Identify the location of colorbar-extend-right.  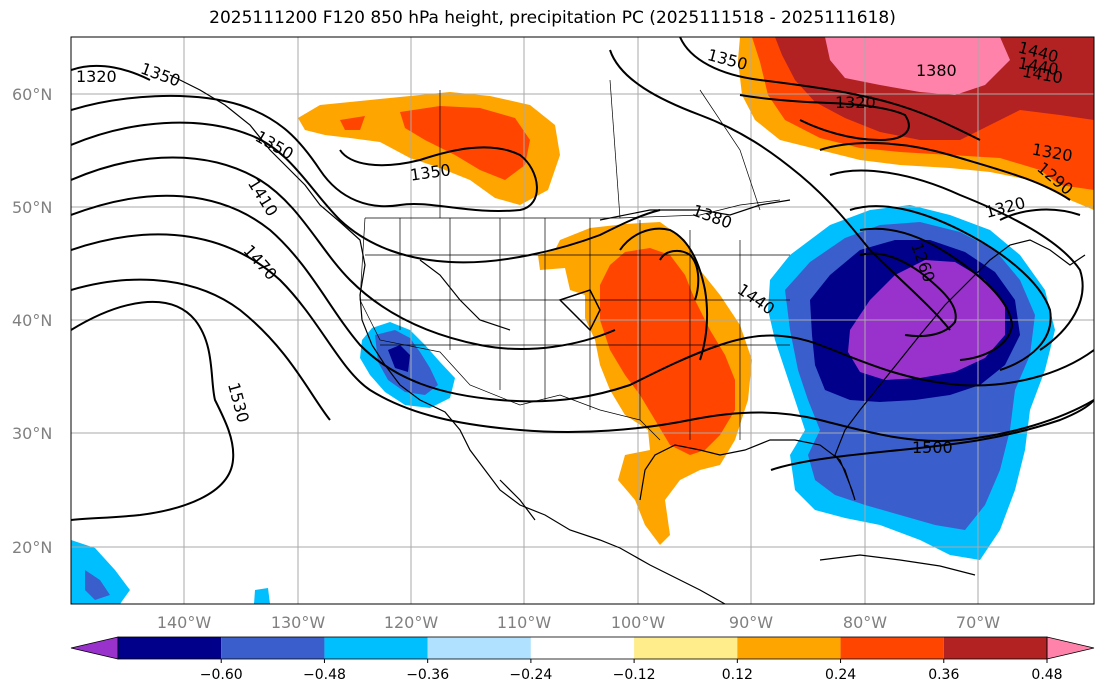
(1070, 648).